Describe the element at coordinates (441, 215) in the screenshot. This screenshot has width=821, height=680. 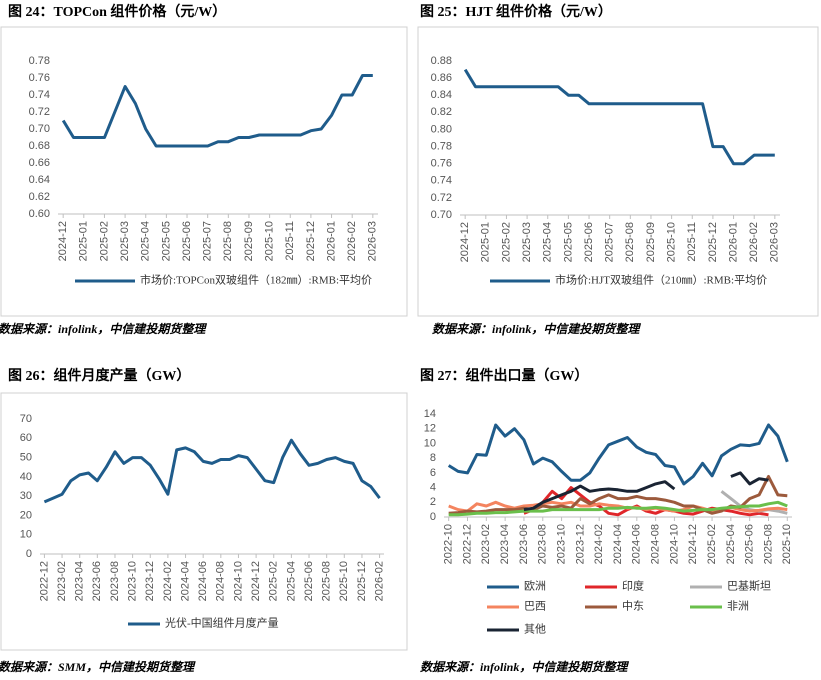
I see `y-tick-label: 0.70` at that location.